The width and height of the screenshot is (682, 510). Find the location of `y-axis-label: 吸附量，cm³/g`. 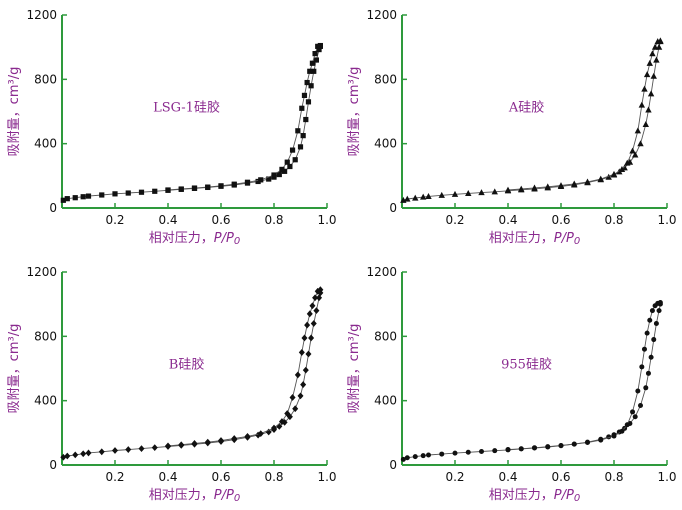

y-axis-label: 吸附量，cm³/g is located at coordinates (354, 369).